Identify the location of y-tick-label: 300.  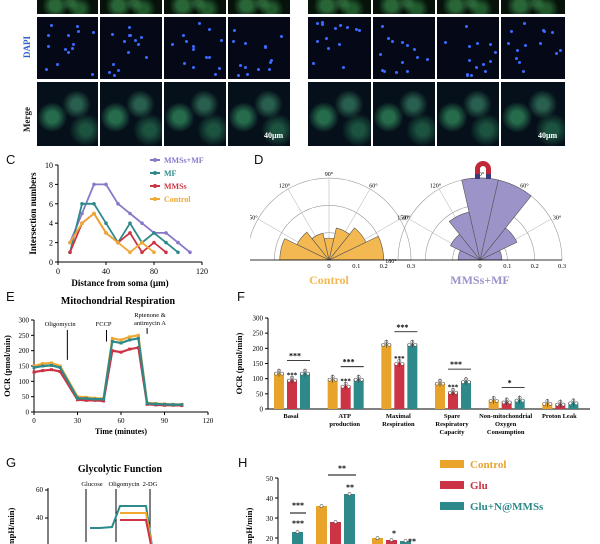
(24, 321).